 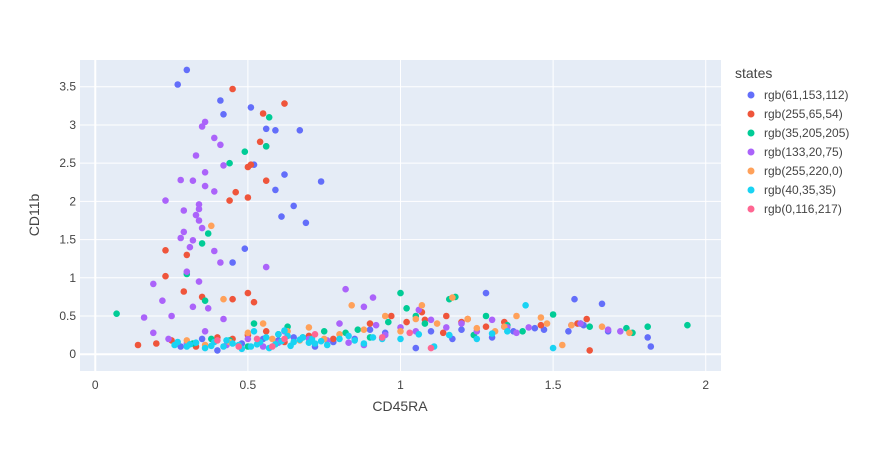 I want to click on legend-item: rgb(35,205,205), so click(x=798, y=133).